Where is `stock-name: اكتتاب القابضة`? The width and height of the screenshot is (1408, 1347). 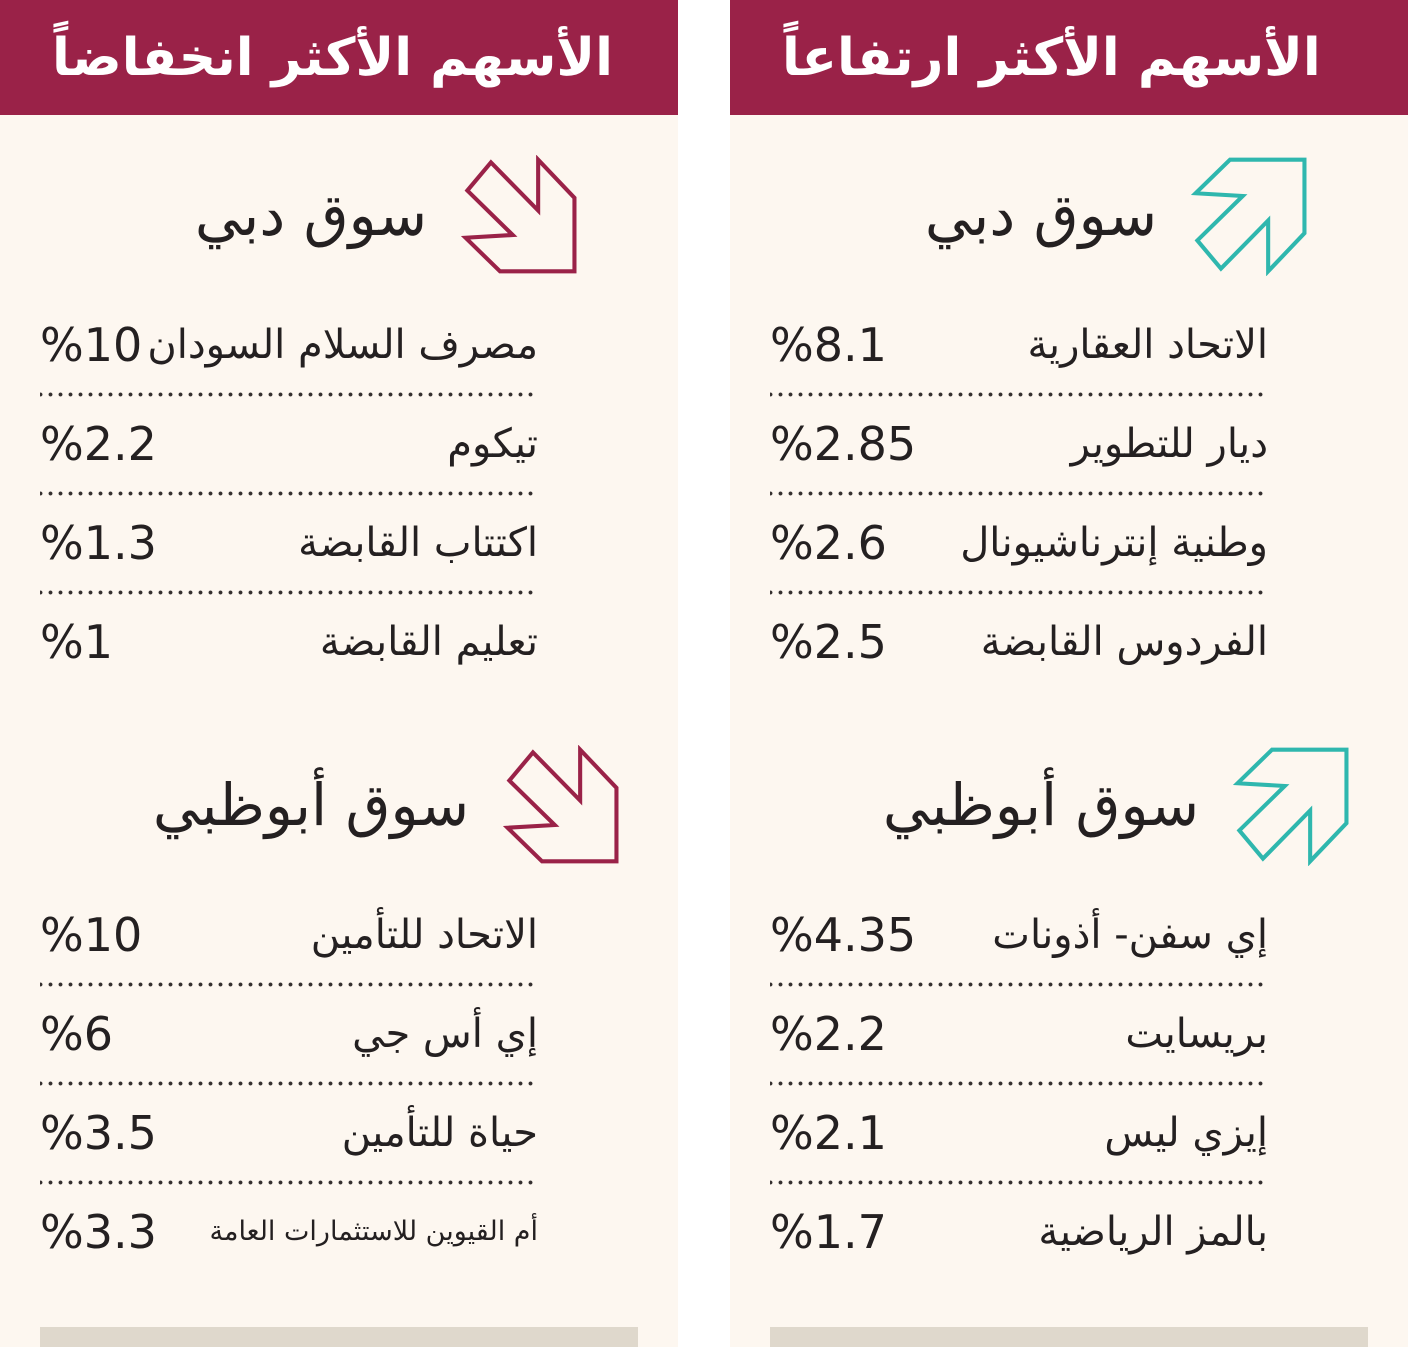
stock-name: اكتتاب القابضة is located at coordinates (418, 543).